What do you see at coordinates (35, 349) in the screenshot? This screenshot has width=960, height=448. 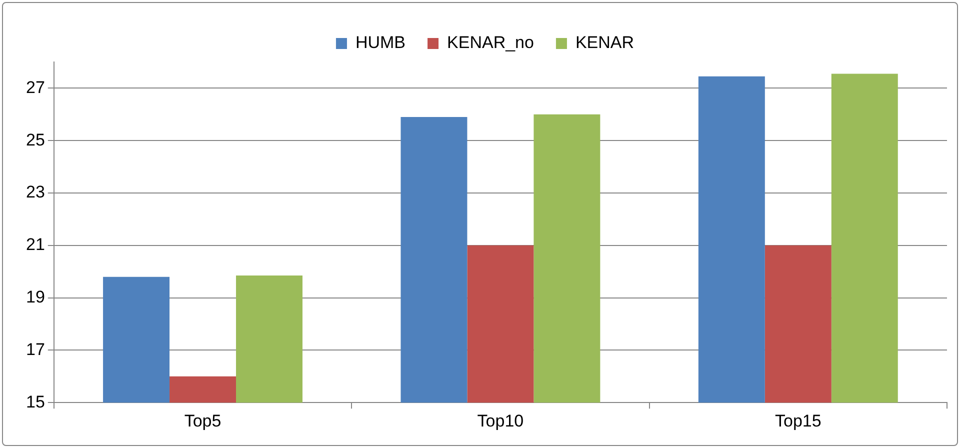 I see `y-tick-label: 17` at bounding box center [35, 349].